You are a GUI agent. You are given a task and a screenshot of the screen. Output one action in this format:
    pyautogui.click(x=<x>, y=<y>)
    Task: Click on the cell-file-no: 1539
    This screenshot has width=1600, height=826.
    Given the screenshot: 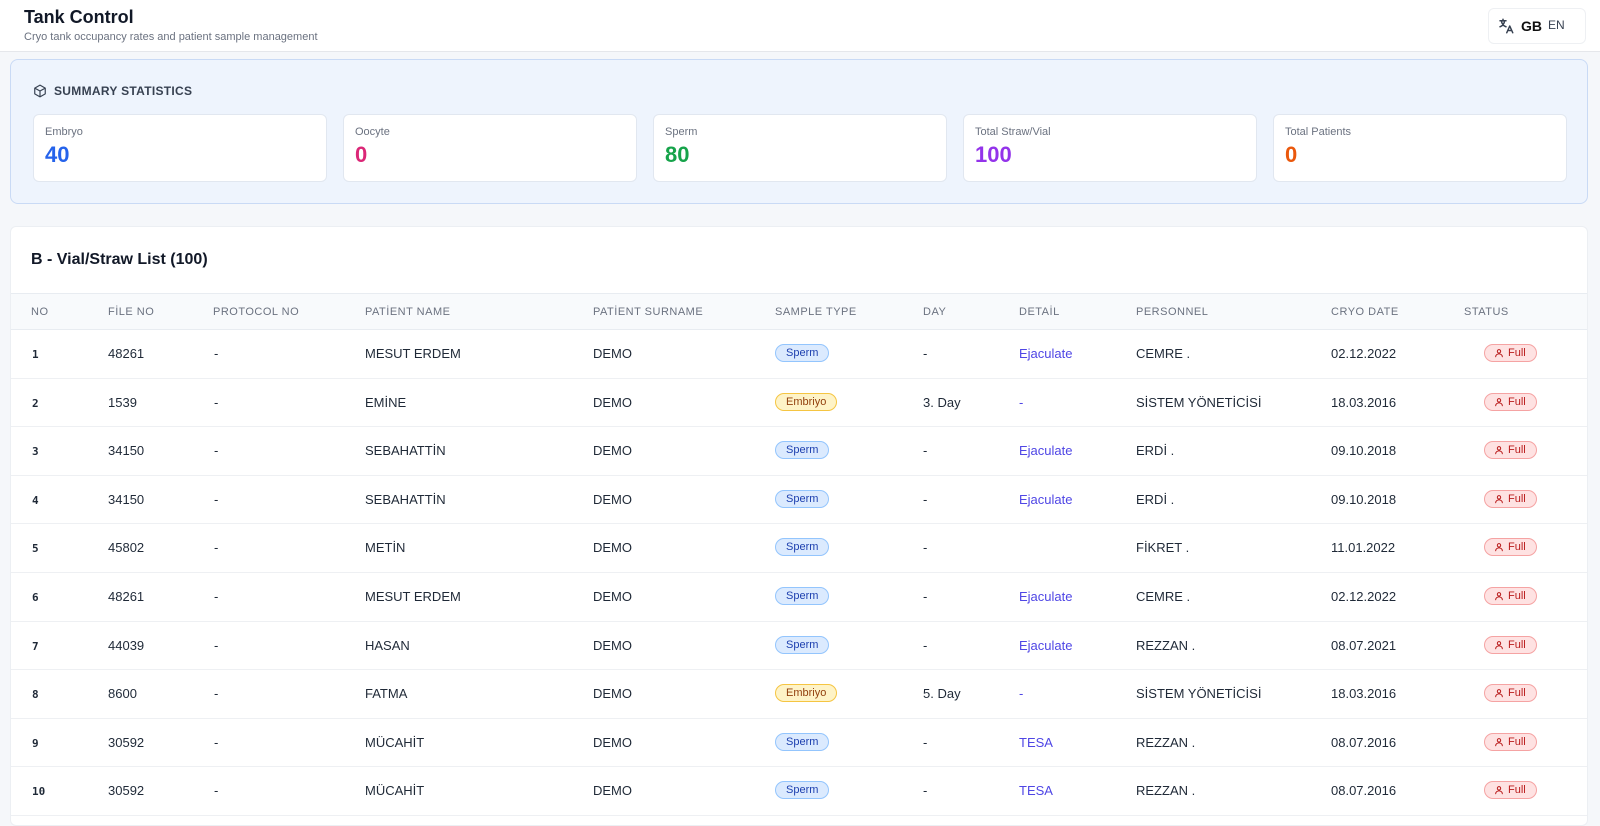 What is the action you would take?
    pyautogui.click(x=122, y=402)
    